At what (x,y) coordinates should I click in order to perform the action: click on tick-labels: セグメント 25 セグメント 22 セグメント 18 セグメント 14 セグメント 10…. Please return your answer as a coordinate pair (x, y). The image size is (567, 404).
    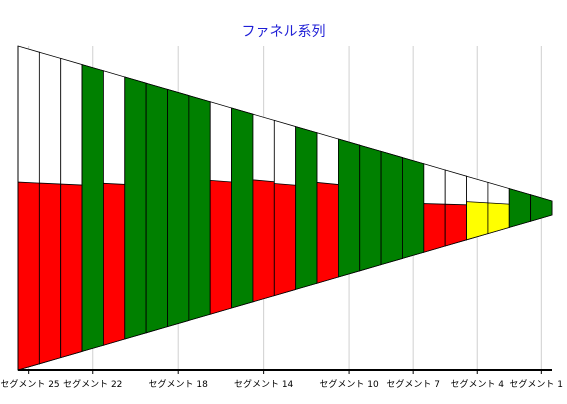
    Looking at the image, I should click on (281, 380).